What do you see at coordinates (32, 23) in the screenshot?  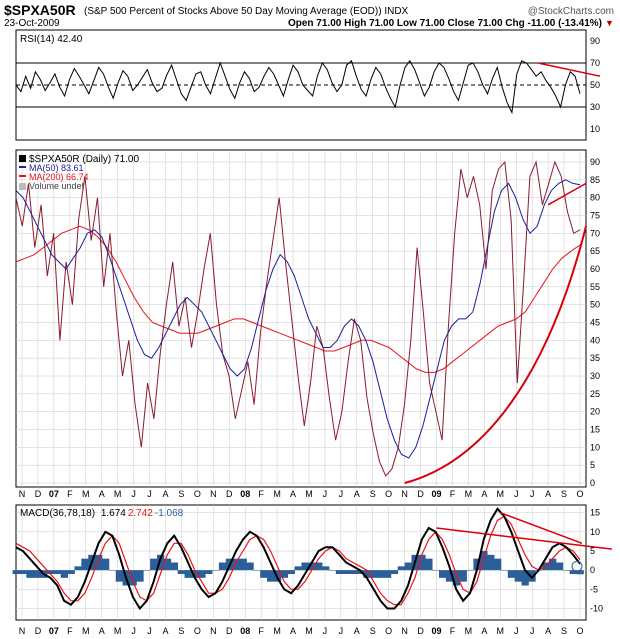 I see `chart-date: 23-Oct-2009` at bounding box center [32, 23].